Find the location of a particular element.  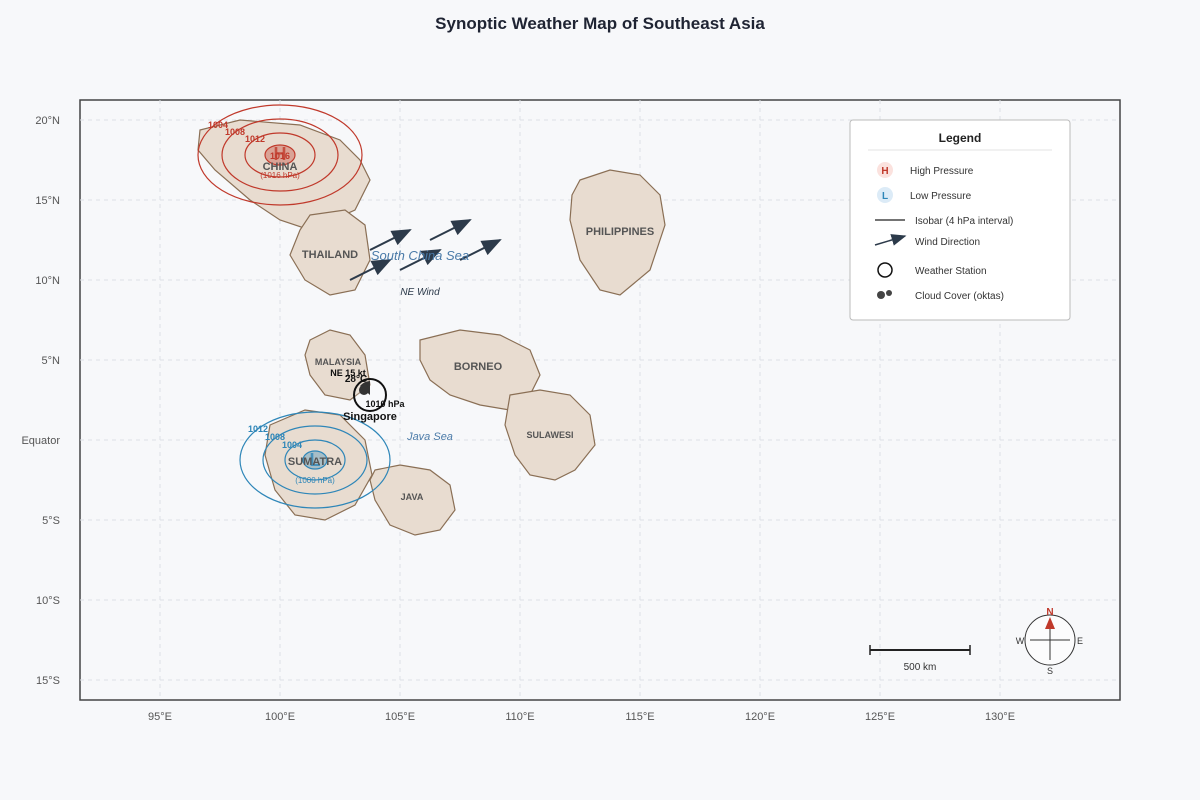

lat-label: 20°N is located at coordinates (47, 121).